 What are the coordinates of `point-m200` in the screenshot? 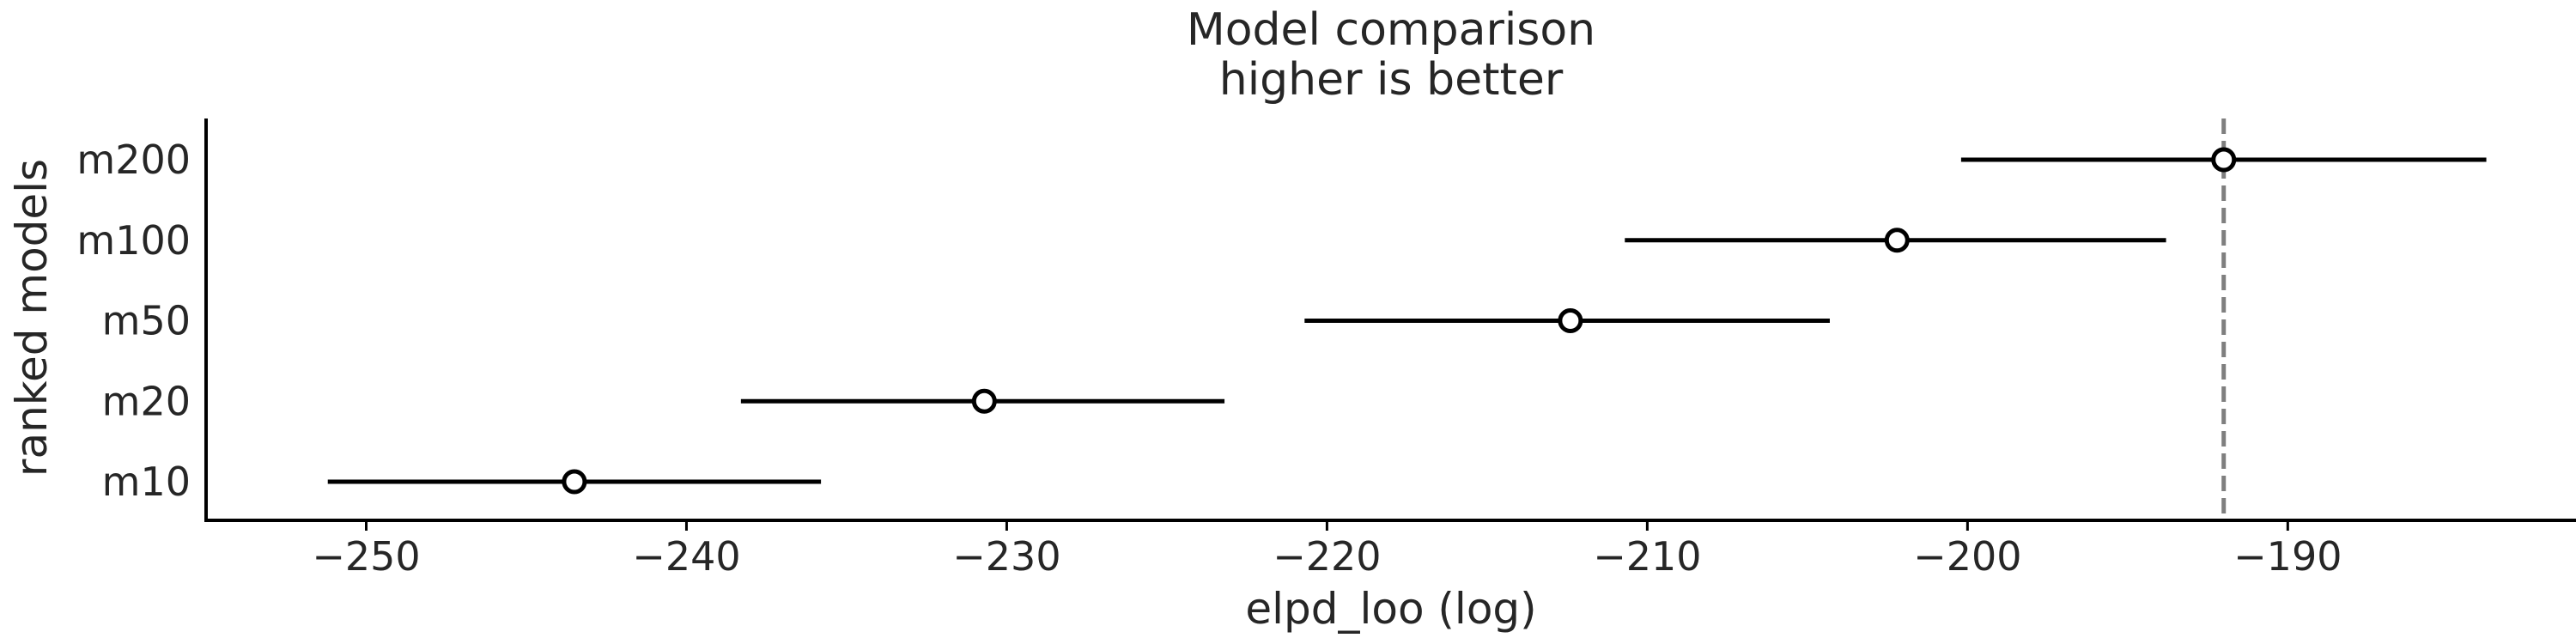 It's located at (2224, 160).